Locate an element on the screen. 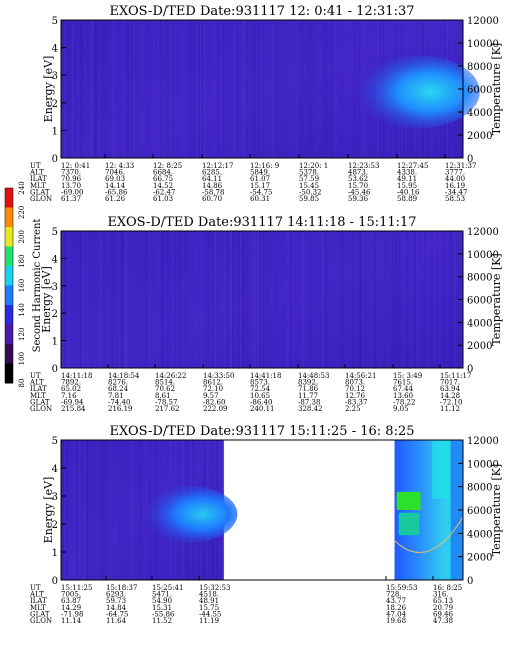 This screenshot has height=649, width=505. table-cell: 65.02 is located at coordinates (71, 389).